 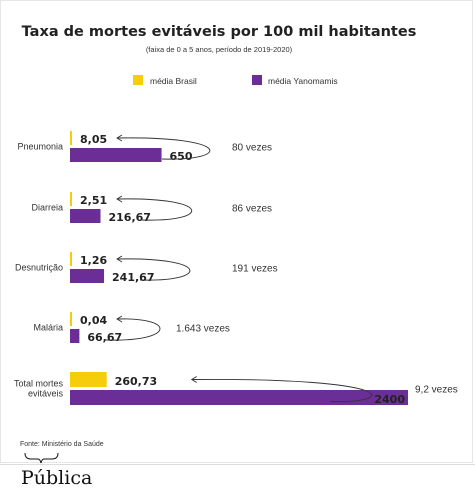 I want to click on publica-logo: Pública, so click(x=56, y=470).